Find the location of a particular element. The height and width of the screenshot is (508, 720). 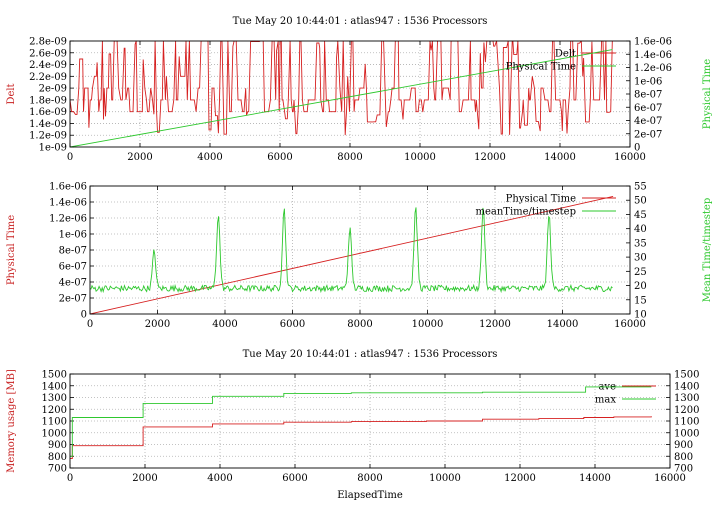

legend-label: max is located at coordinates (605, 400).